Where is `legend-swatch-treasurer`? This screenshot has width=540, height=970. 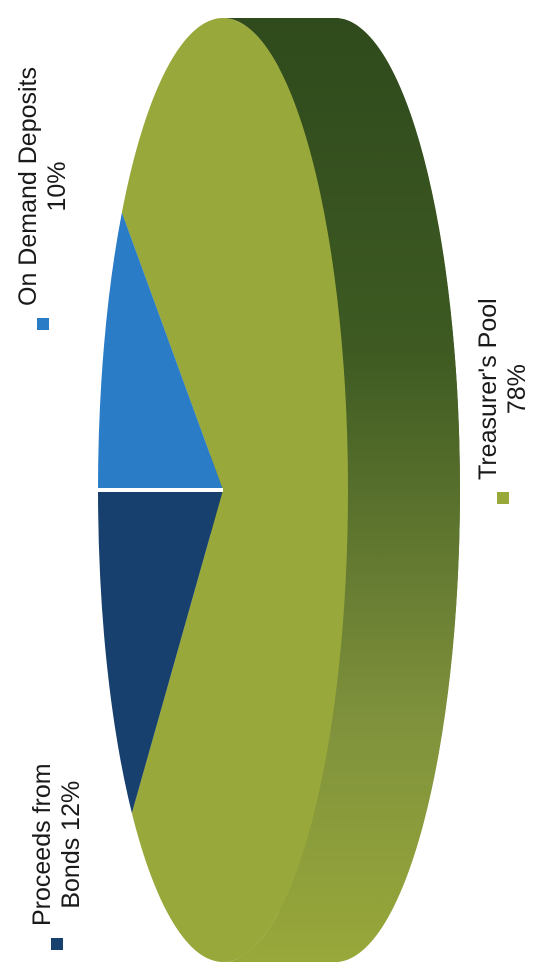
legend-swatch-treasurer is located at coordinates (503, 498).